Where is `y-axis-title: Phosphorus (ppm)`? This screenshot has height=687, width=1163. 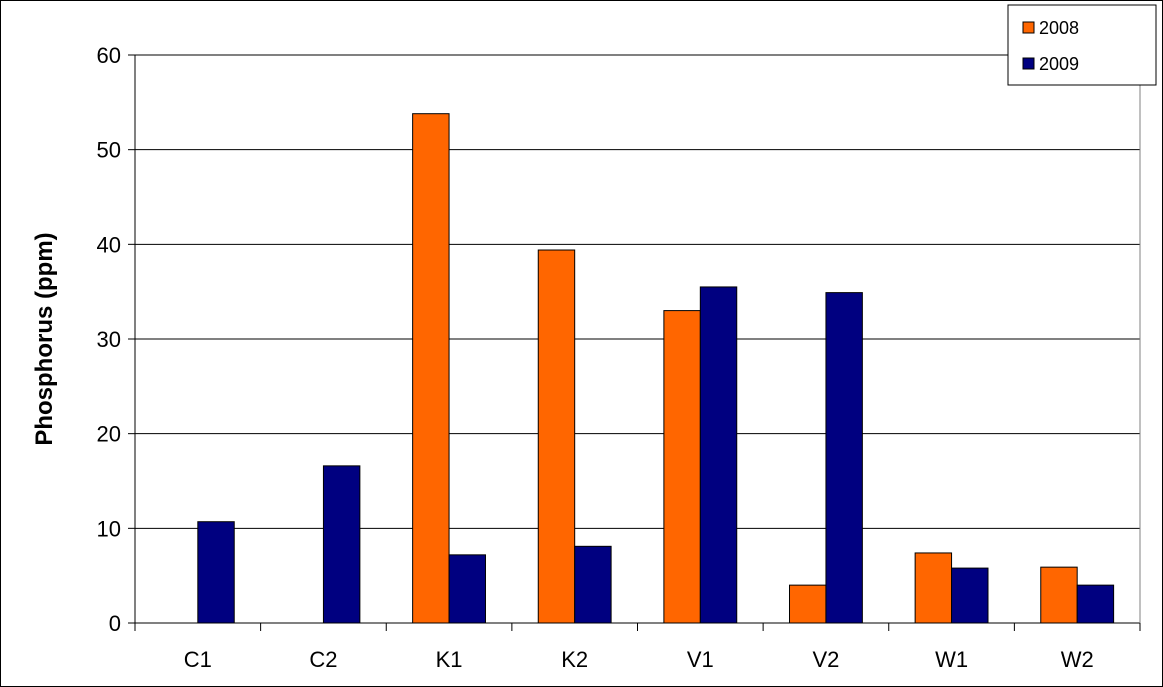
y-axis-title: Phosphorus (ppm) is located at coordinates (44, 338).